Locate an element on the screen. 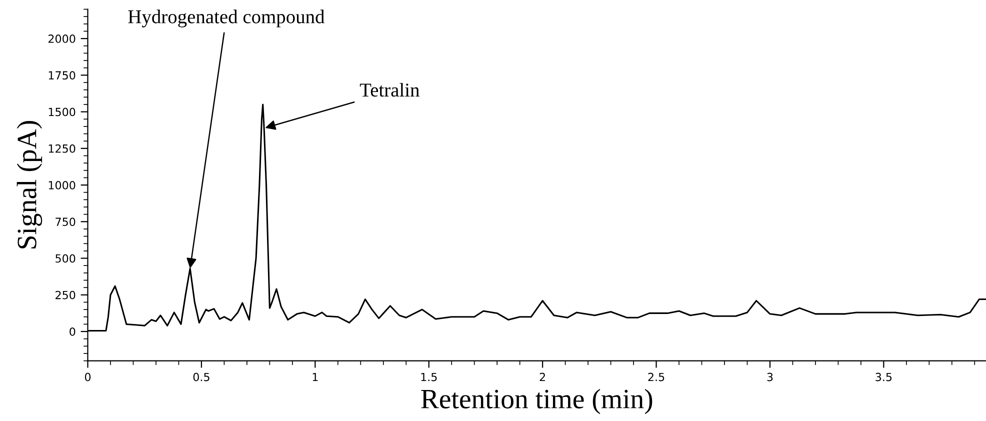 The image size is (986, 421). y-tick-label: 1000 is located at coordinates (62, 185).